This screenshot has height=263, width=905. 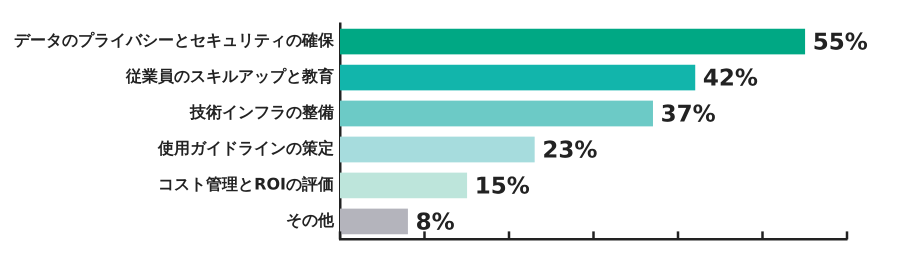 What do you see at coordinates (310, 220) in the screenshot?
I see `y-tick-label: その他` at bounding box center [310, 220].